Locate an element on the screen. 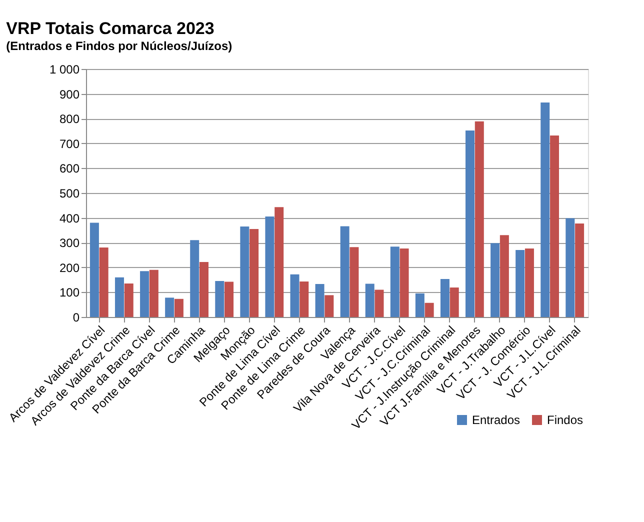  y-tick-label: 400 is located at coordinates (69, 218).